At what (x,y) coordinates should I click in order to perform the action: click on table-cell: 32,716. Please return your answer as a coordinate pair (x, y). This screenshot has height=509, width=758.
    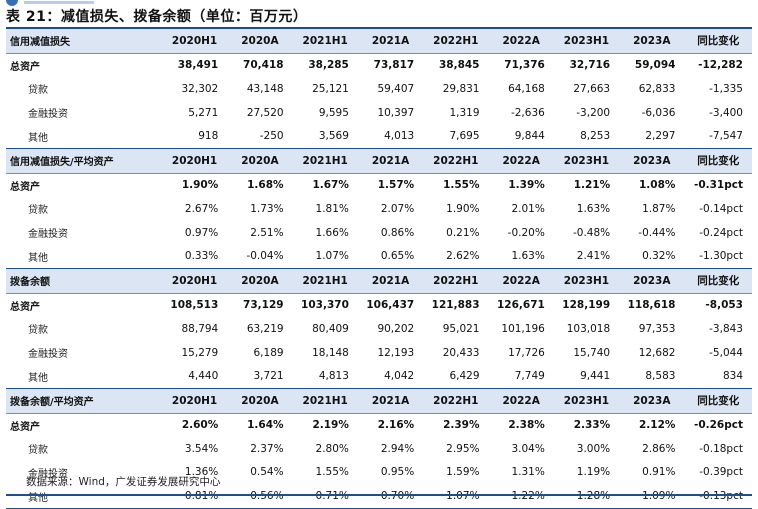
    Looking at the image, I should click on (586, 65).